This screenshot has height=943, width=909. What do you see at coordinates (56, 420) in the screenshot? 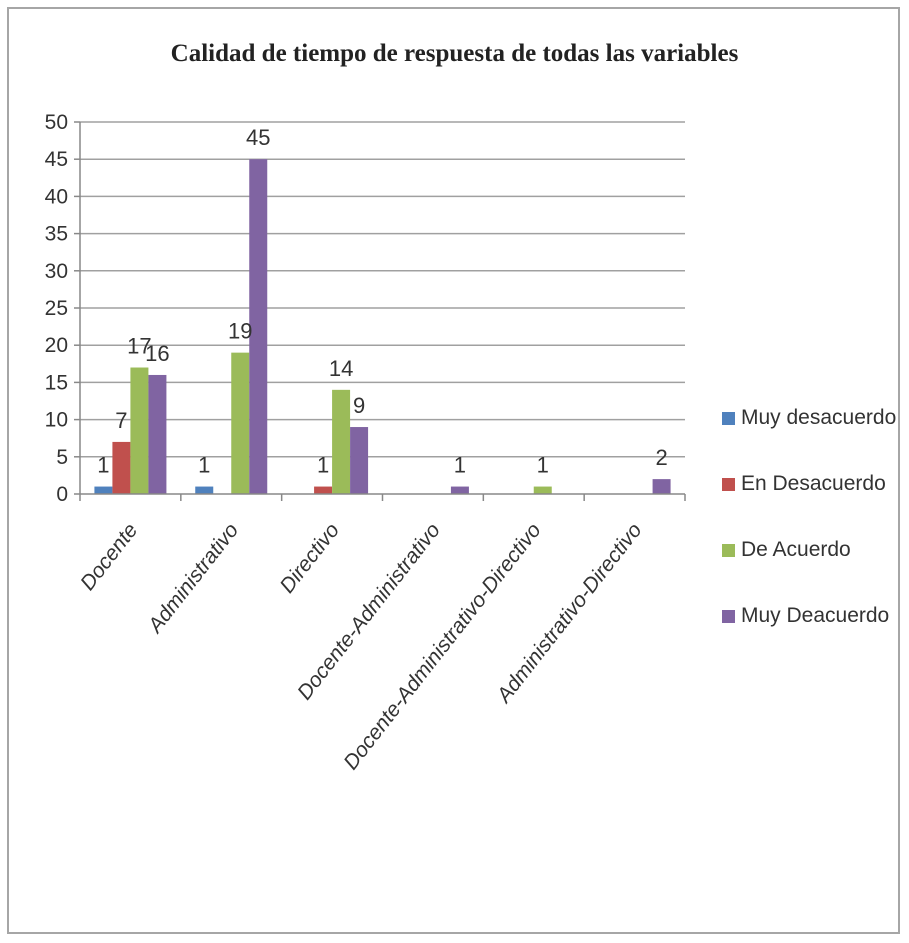
I see `y-tick-label: 10` at bounding box center [56, 420].